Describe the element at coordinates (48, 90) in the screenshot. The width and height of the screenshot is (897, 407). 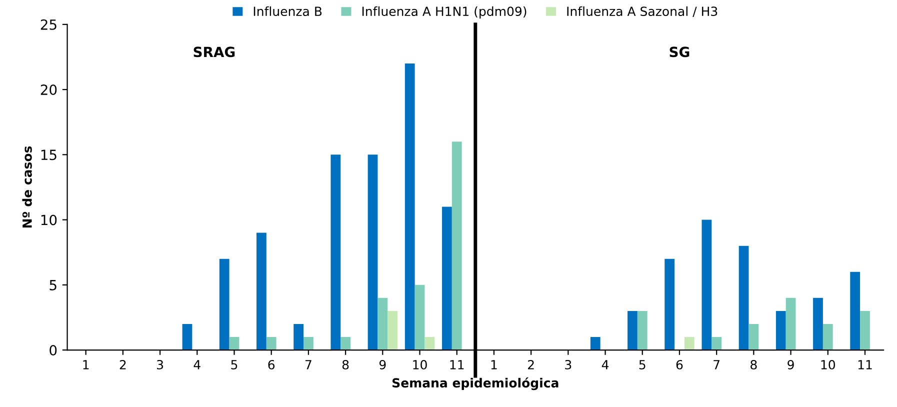
I see `y-tick-label: 20` at that location.